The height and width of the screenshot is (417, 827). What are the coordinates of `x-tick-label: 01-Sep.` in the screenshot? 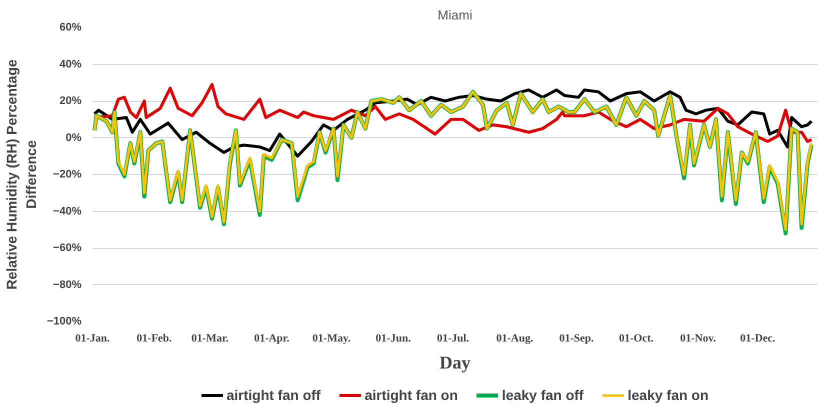 It's located at (576, 338).